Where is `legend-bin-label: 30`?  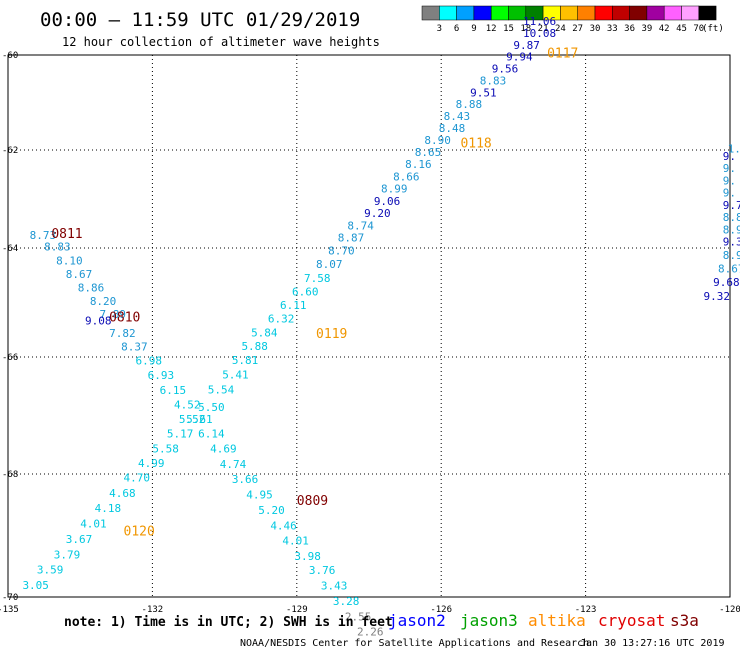 legend-bin-label: 30 is located at coordinates (595, 29).